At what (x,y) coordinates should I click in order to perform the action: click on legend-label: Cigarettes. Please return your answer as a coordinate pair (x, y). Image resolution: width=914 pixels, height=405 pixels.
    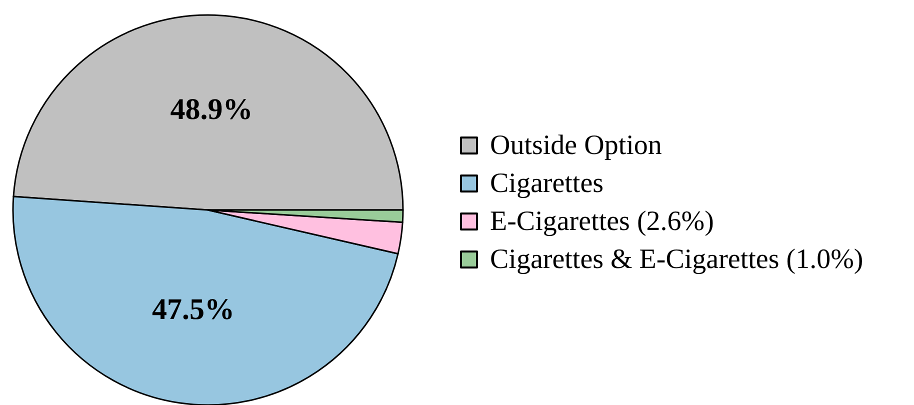
    Looking at the image, I should click on (547, 183).